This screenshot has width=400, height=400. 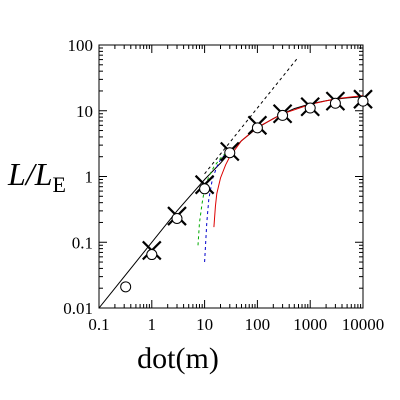 I want to click on y-axis-label-subscript: E, so click(x=58, y=184).